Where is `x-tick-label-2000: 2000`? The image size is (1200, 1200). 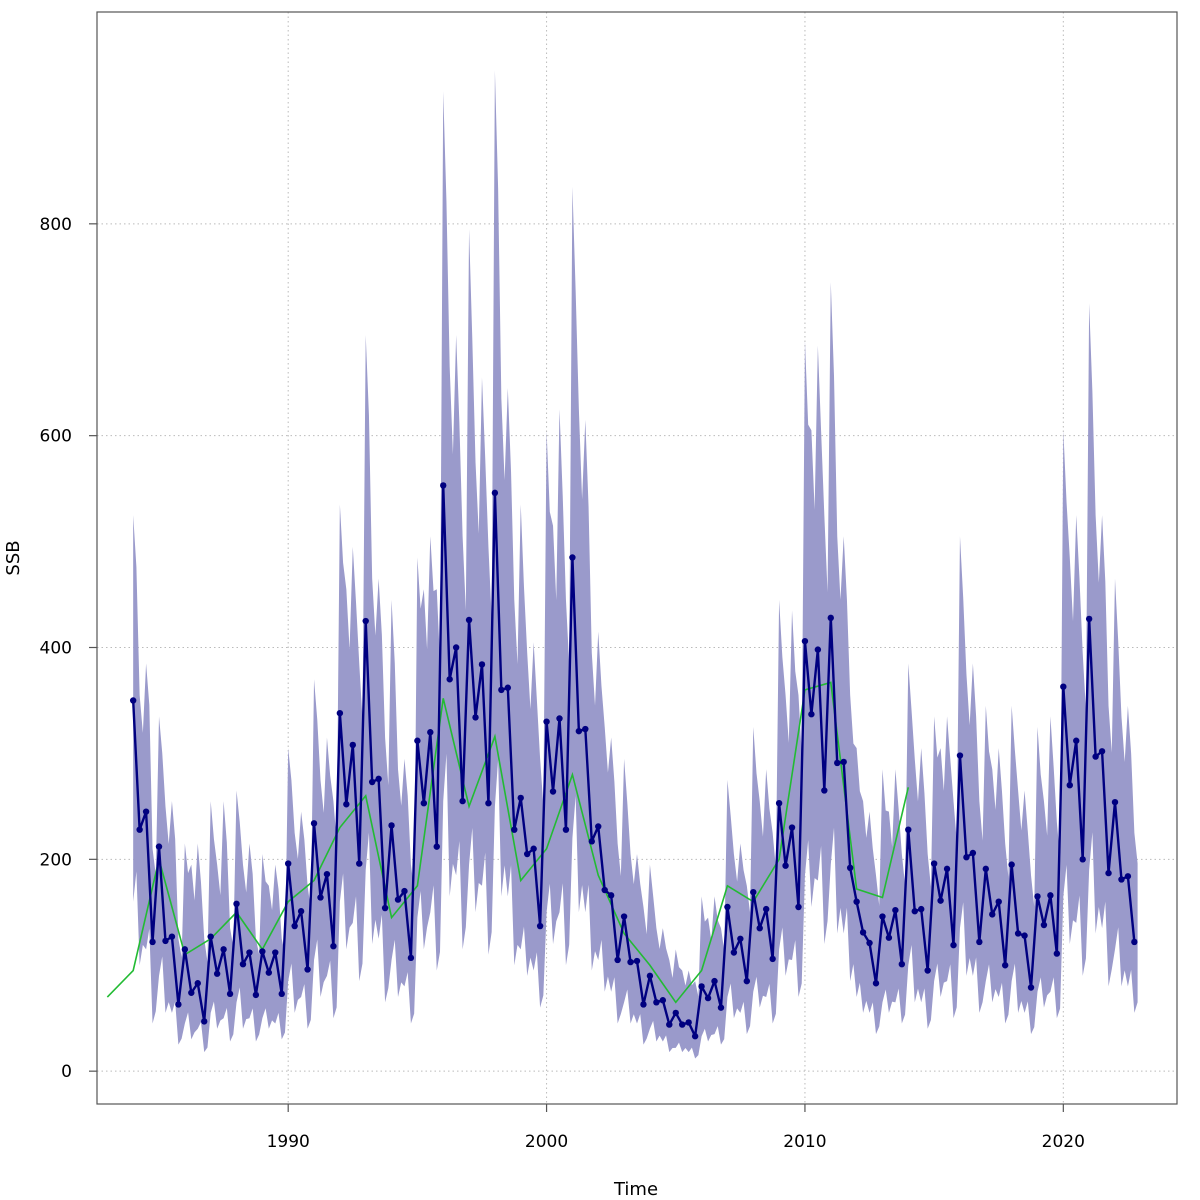
x-tick-label-2000: 2000 is located at coordinates (546, 1142).